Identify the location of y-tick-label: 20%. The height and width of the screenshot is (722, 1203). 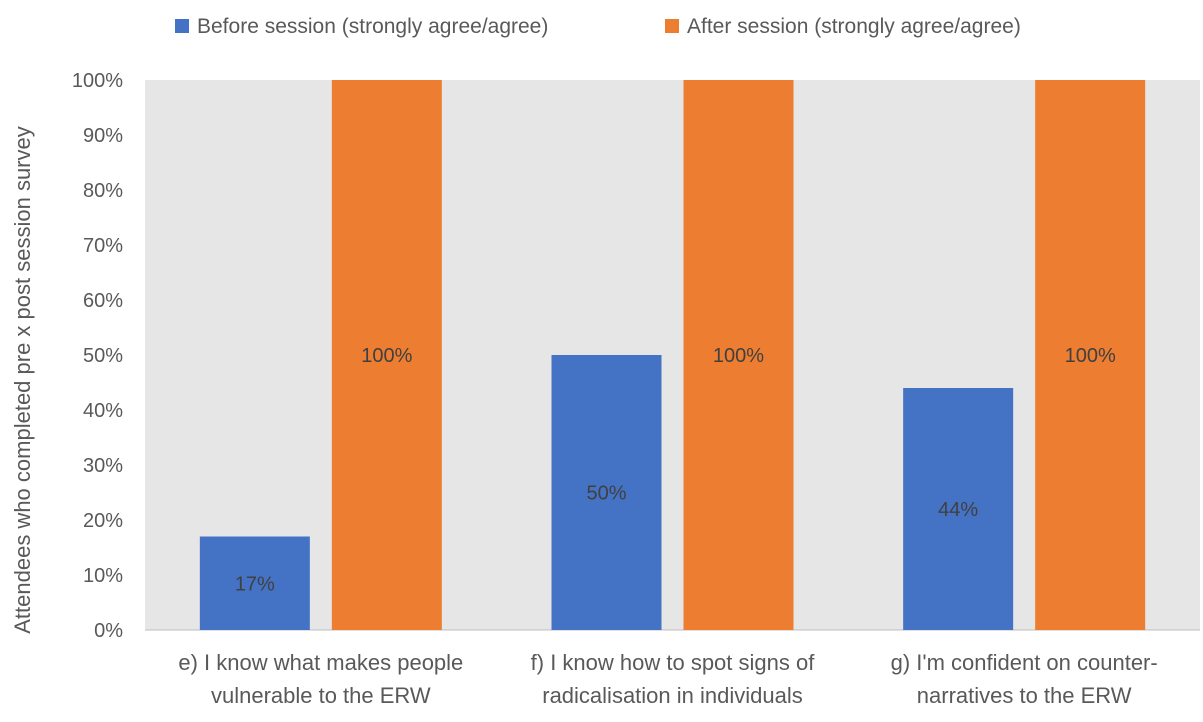
(103, 521).